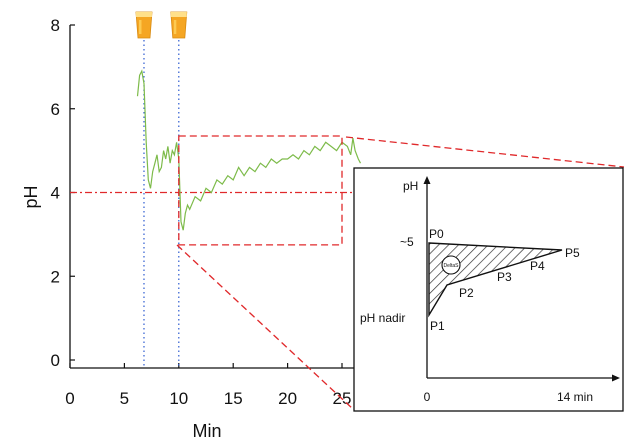  I want to click on delta-label: DeltaS, so click(451, 266).